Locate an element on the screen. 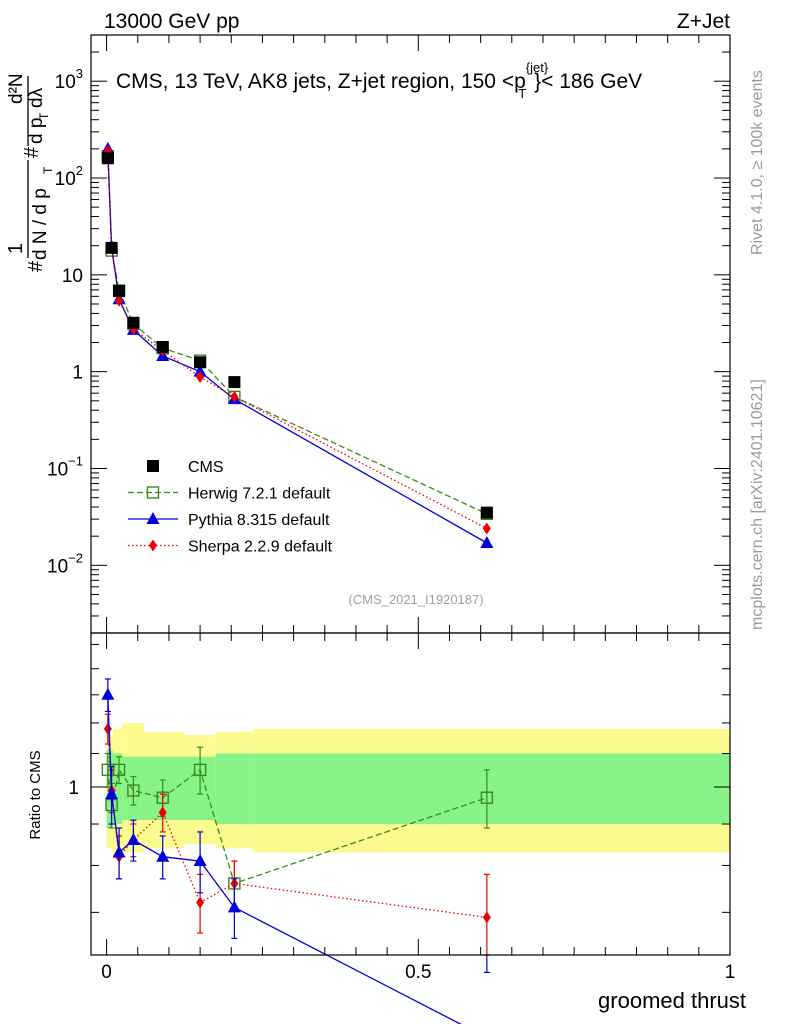 This screenshot has width=786, height=1024. legend-label: Sherpa 2.2.9 default is located at coordinates (260, 547).